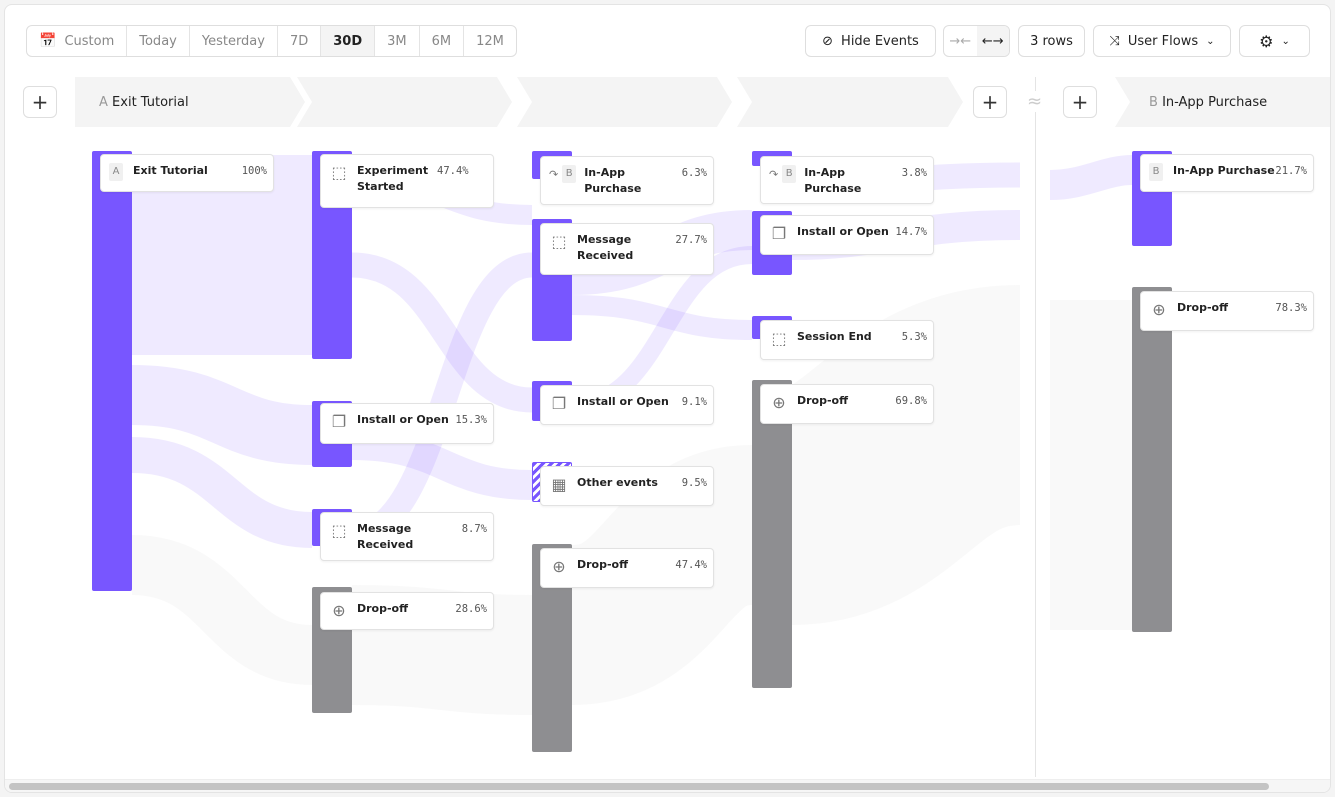 This screenshot has height=797, width=1335. What do you see at coordinates (158, 41) in the screenshot?
I see `range-today: Today` at bounding box center [158, 41].